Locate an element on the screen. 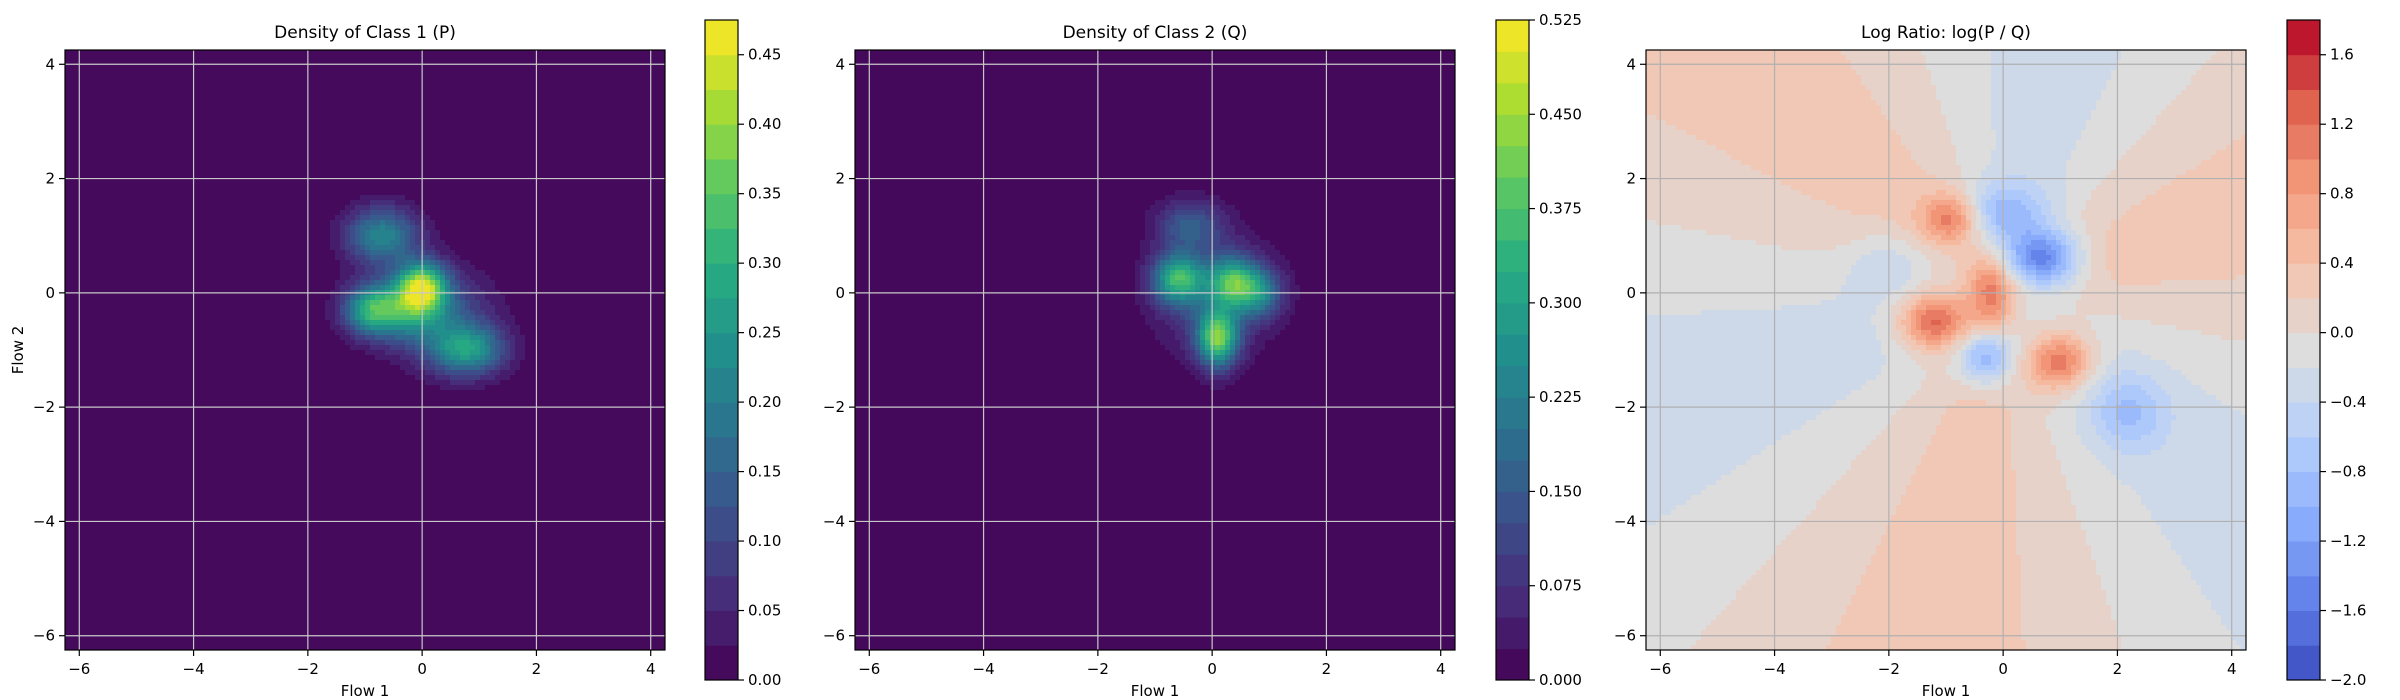  colorbar-tick-label: 0.300 is located at coordinates (1560, 303).